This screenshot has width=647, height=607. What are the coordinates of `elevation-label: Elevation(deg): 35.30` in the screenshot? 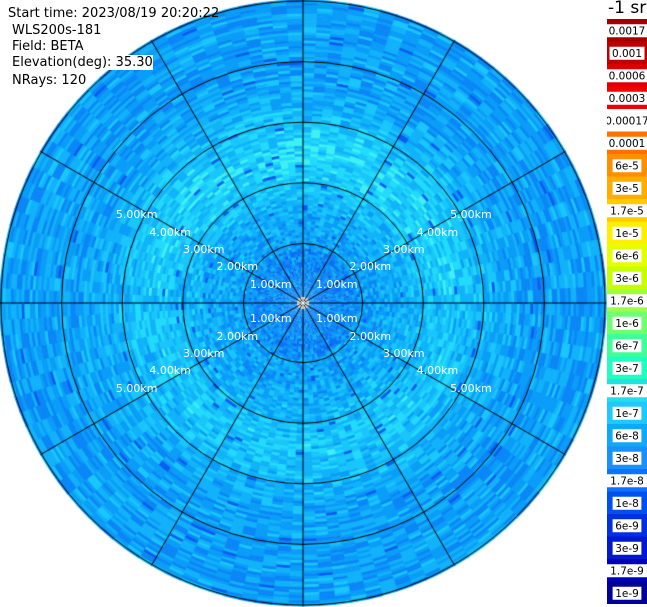 It's located at (82, 62).